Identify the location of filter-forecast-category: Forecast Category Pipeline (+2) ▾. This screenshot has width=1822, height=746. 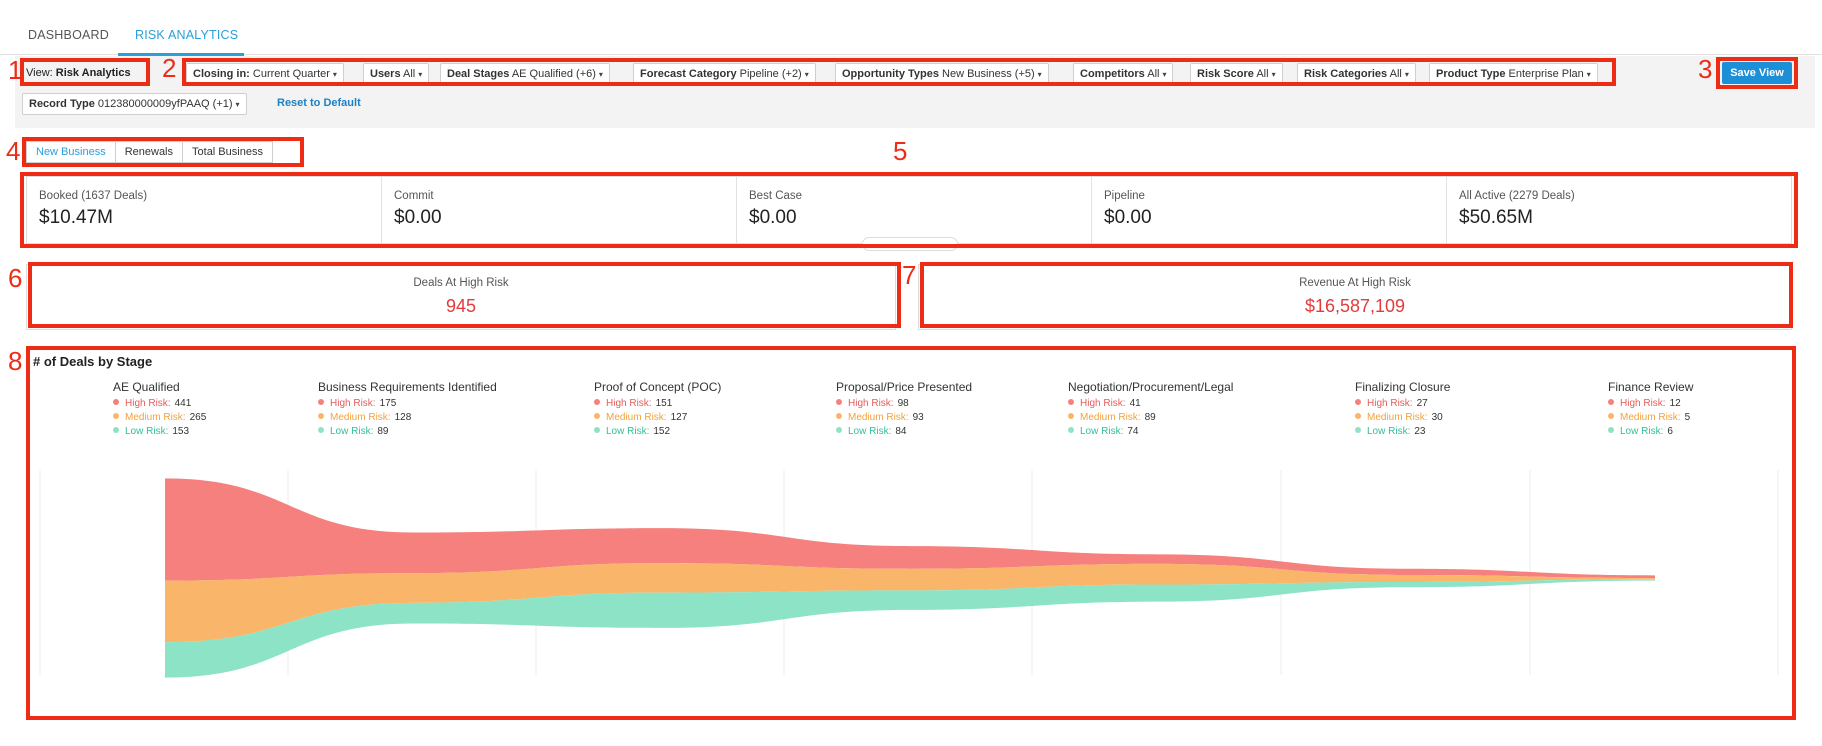
(724, 74).